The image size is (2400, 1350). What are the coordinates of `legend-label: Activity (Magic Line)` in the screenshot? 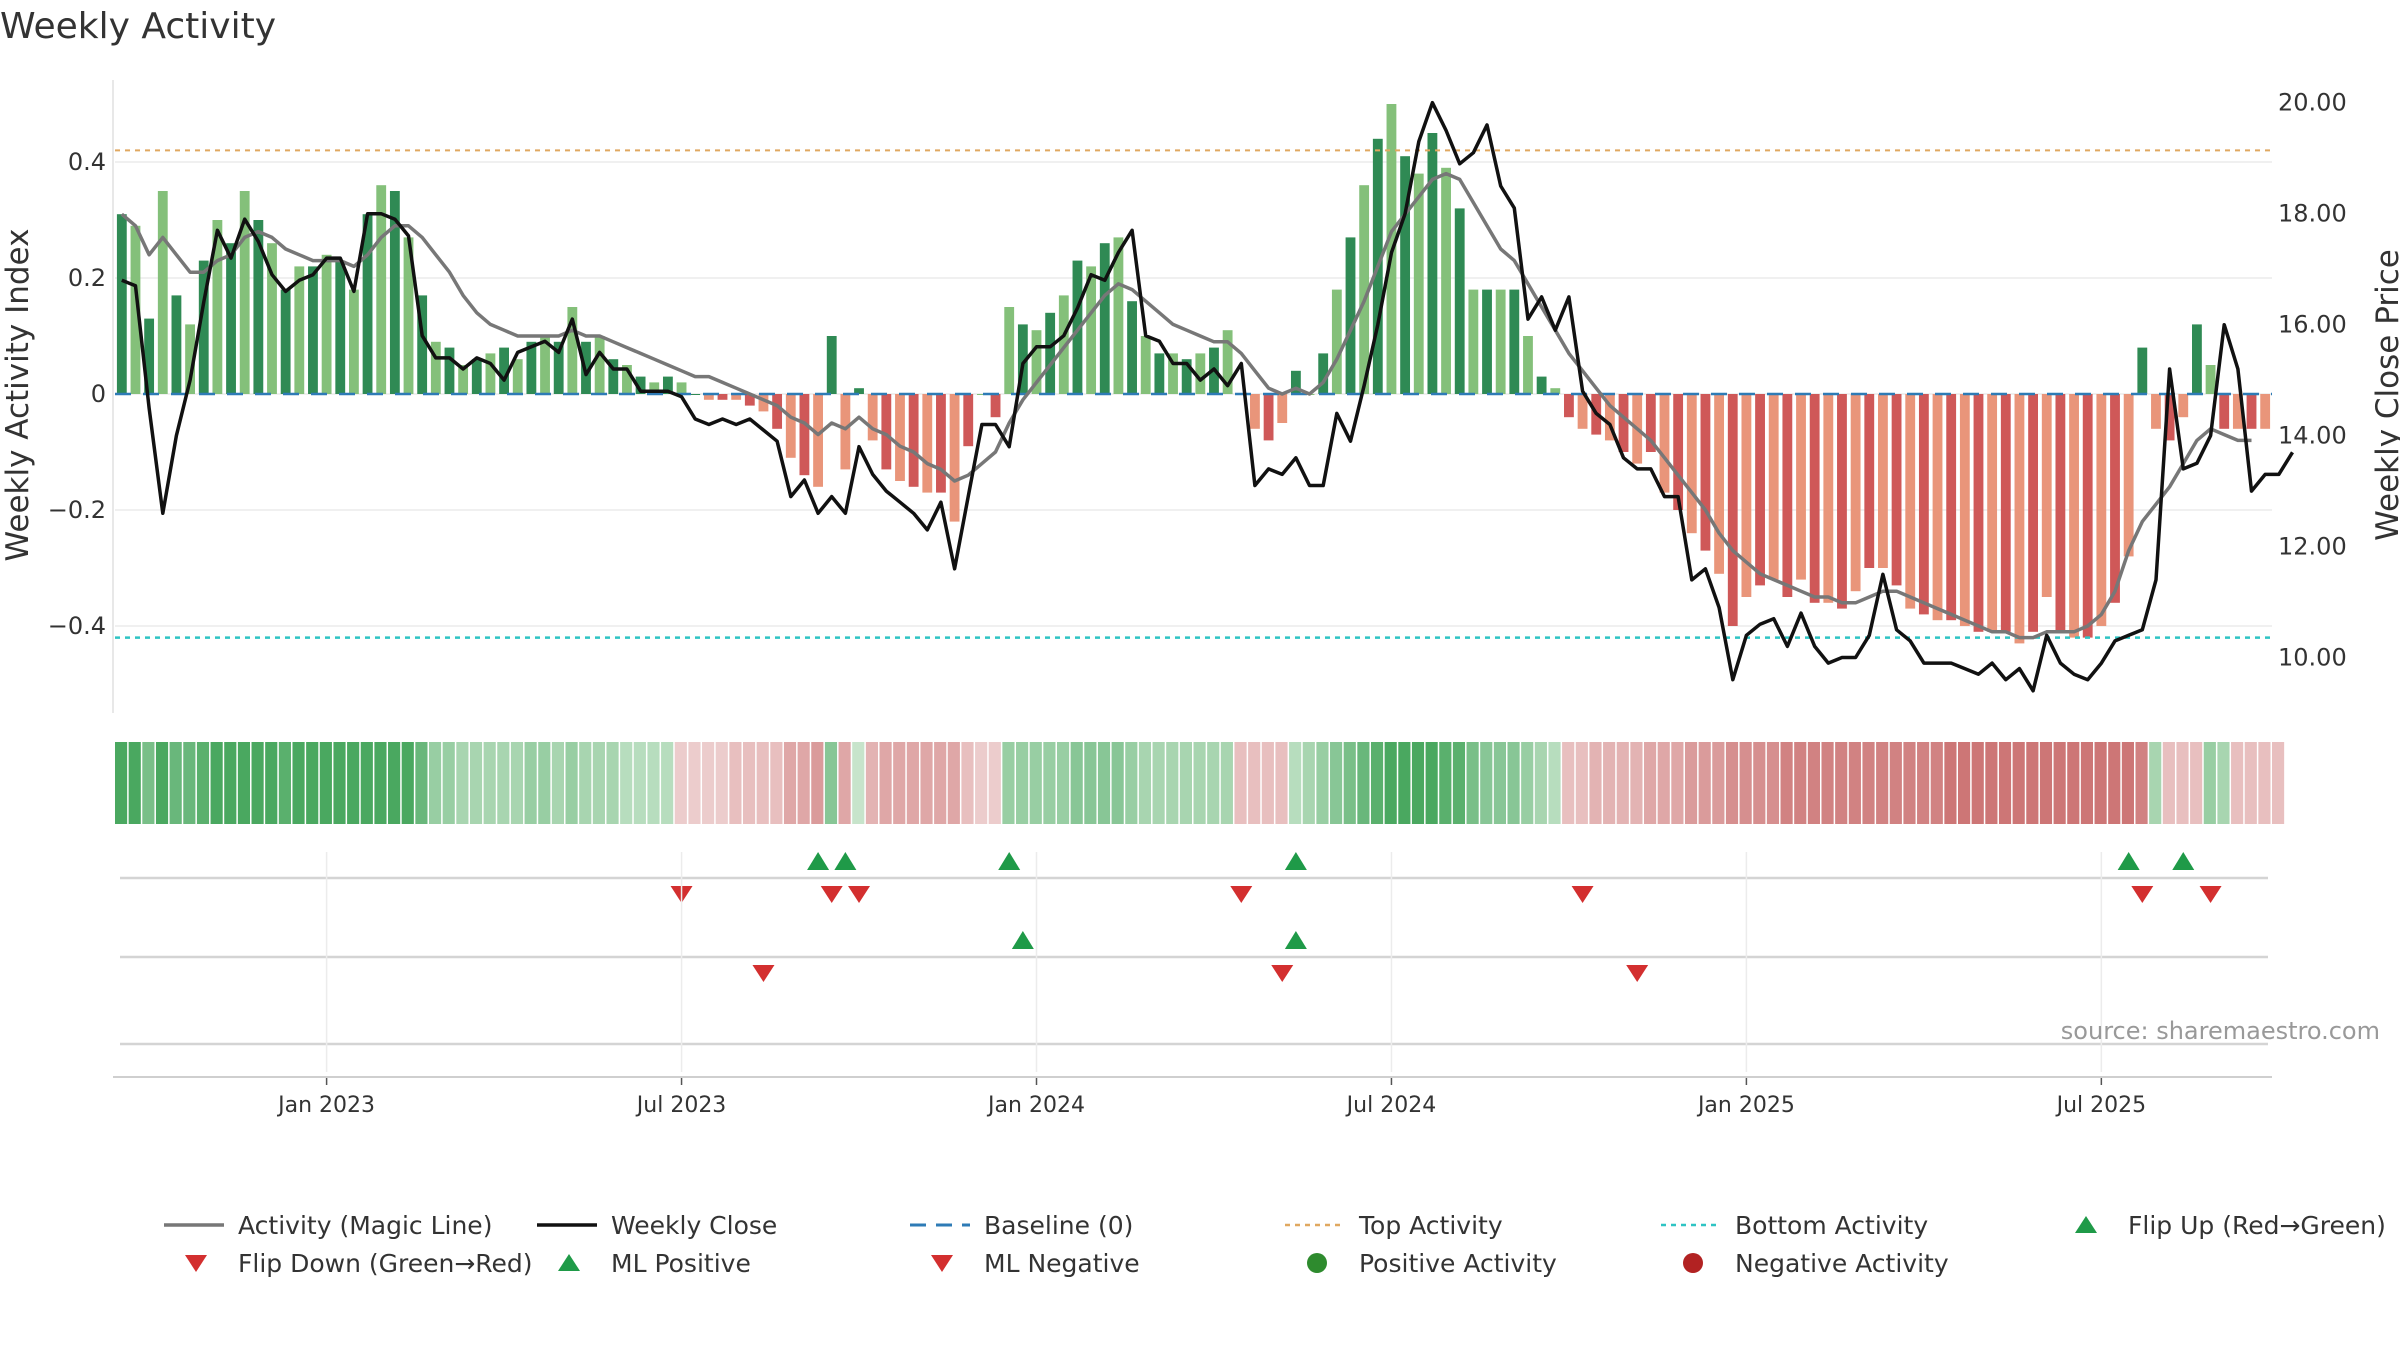 It's located at (365, 1225).